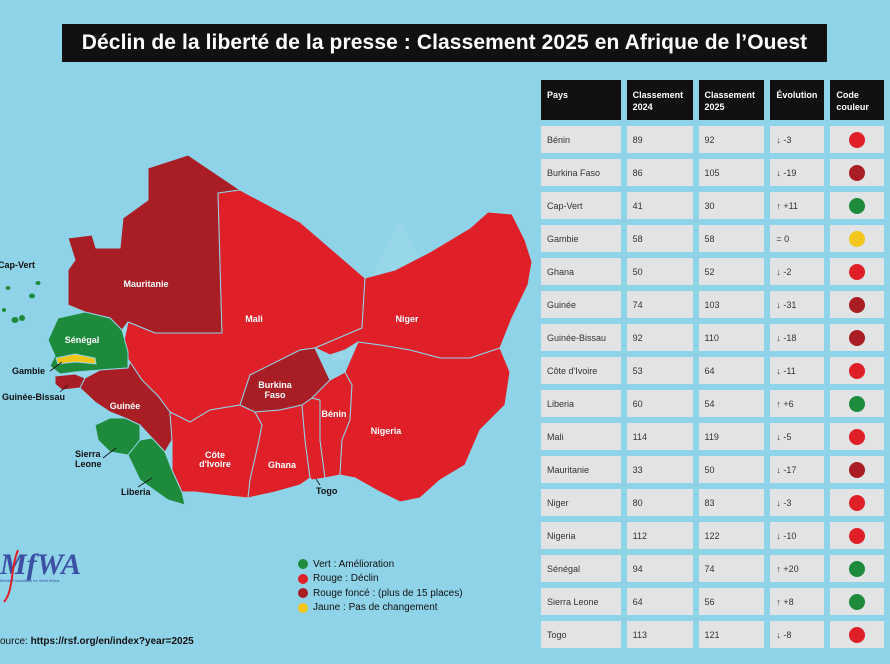 Image resolution: width=890 pixels, height=664 pixels. What do you see at coordinates (659, 205) in the screenshot?
I see `cell-classement-2024: 41` at bounding box center [659, 205].